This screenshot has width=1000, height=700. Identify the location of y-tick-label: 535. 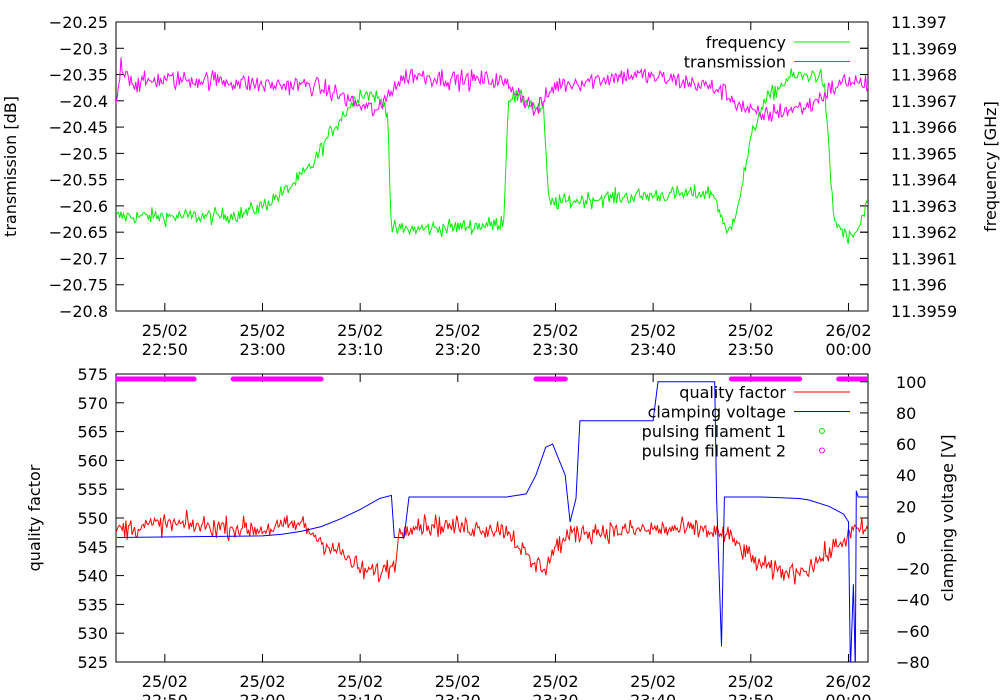
(92, 604).